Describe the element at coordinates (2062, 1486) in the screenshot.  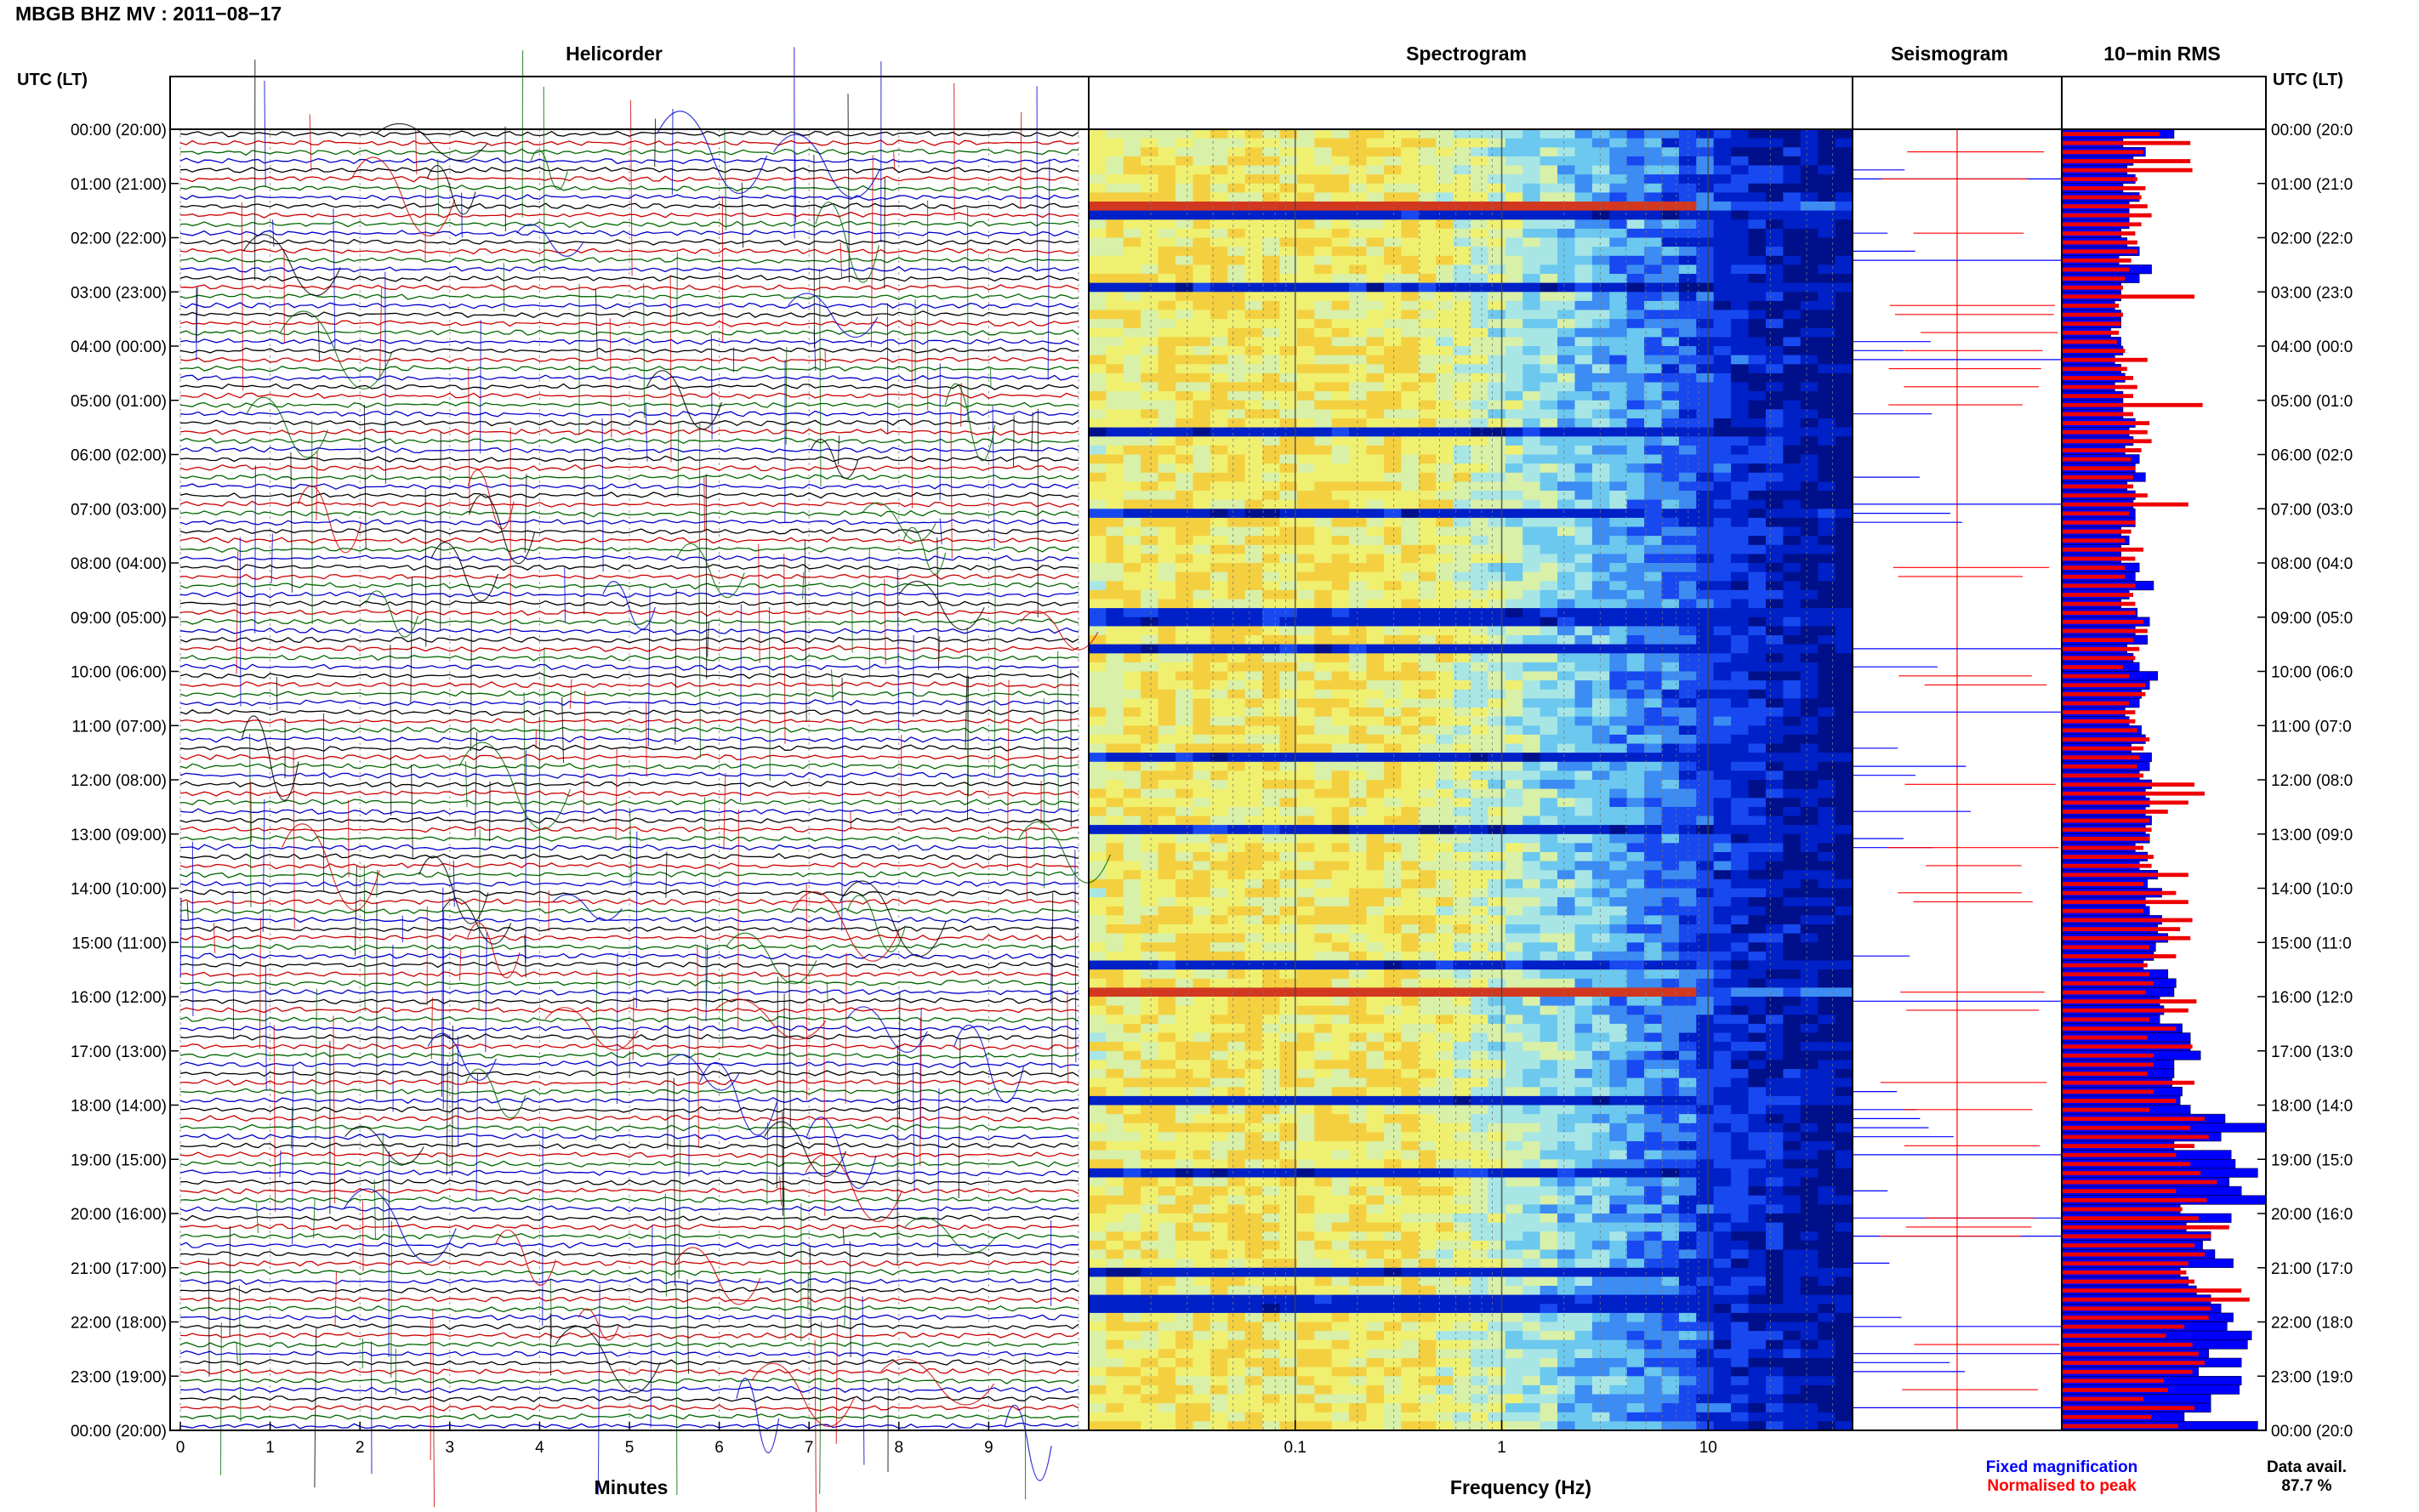
I see `legend-normalised-to-peak: Normalised to peak` at that location.